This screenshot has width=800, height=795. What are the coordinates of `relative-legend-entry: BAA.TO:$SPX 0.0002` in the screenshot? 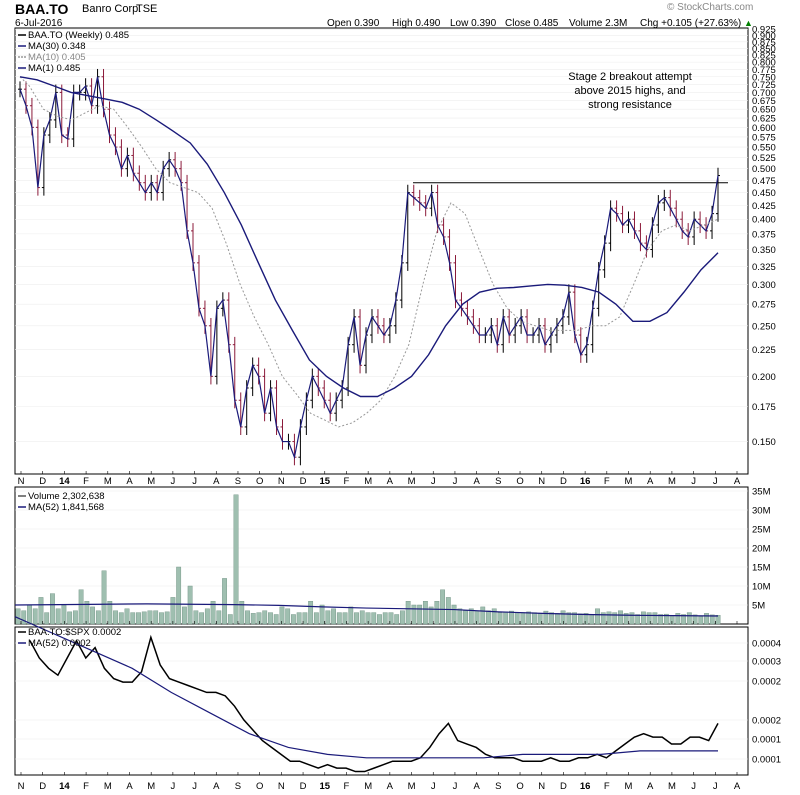 It's located at (74, 632).